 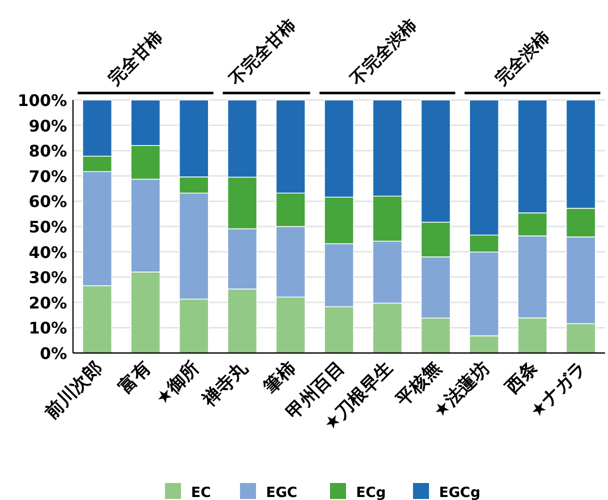 What do you see at coordinates (282, 492) in the screenshot?
I see `legend-label: EGC` at bounding box center [282, 492].